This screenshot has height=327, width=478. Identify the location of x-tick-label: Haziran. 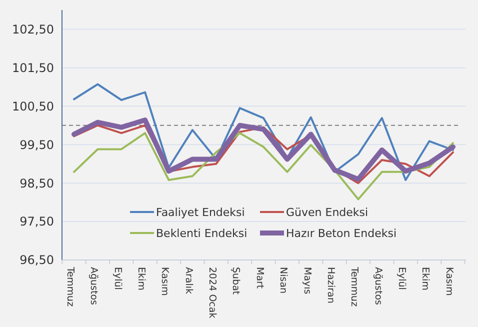
(330, 285).